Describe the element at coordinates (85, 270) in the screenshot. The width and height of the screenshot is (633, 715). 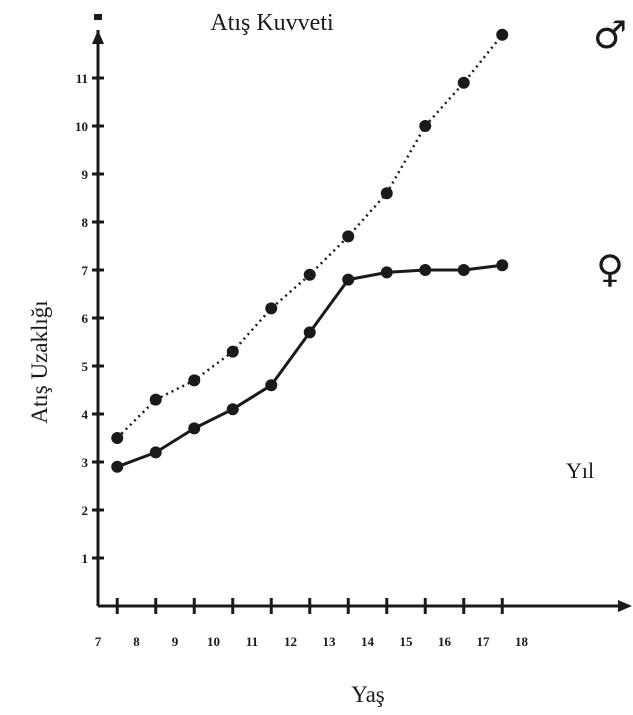
I see `y-tick-label: 7` at that location.